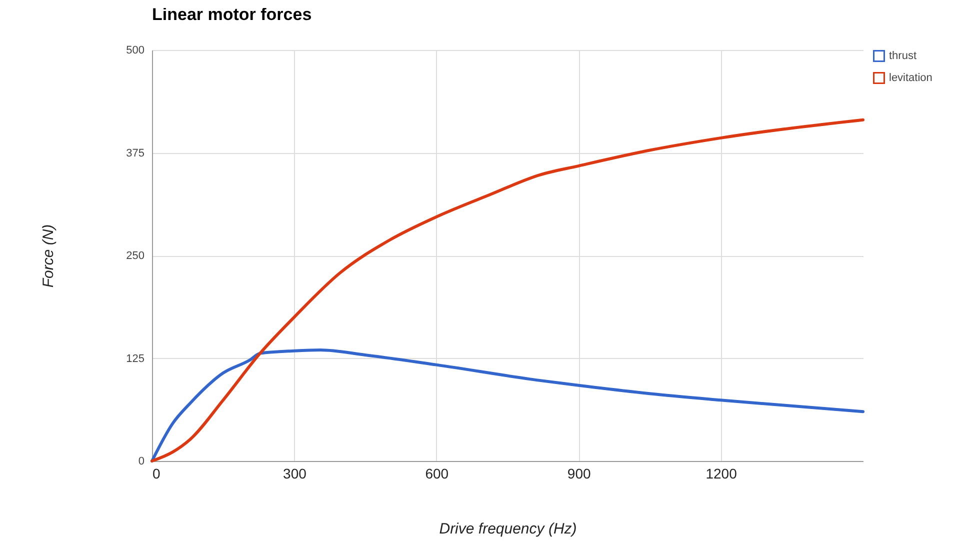  What do you see at coordinates (579, 474) in the screenshot?
I see `x-tick-label: 900` at bounding box center [579, 474].